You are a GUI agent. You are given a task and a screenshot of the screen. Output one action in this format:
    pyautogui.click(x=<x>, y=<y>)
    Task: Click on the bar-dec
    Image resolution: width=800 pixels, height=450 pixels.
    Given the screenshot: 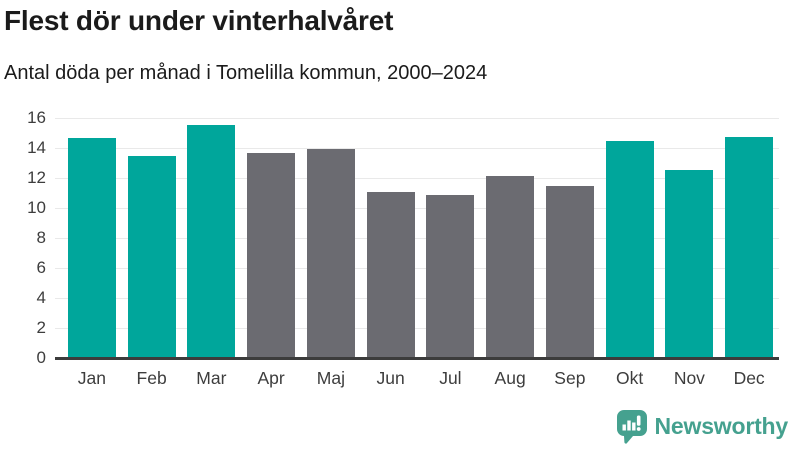 What is the action you would take?
    pyautogui.click(x=749, y=246)
    